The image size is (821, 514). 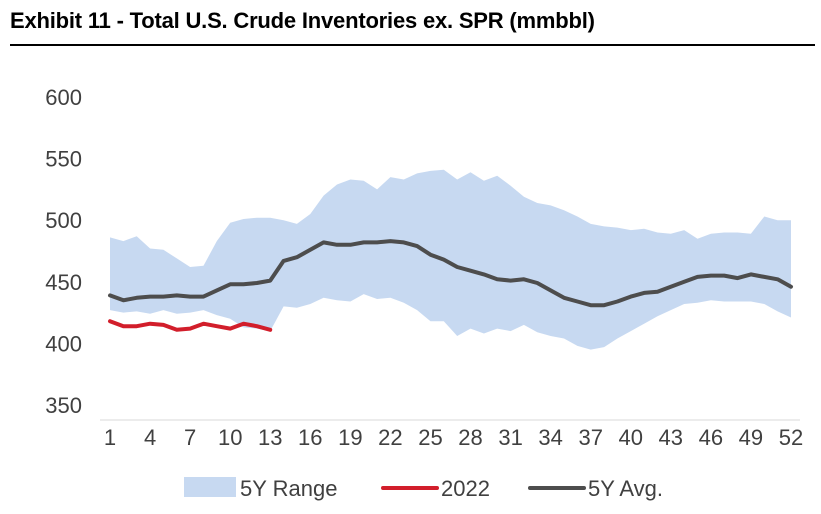 I want to click on x-tick-label: 43, so click(x=671, y=437).